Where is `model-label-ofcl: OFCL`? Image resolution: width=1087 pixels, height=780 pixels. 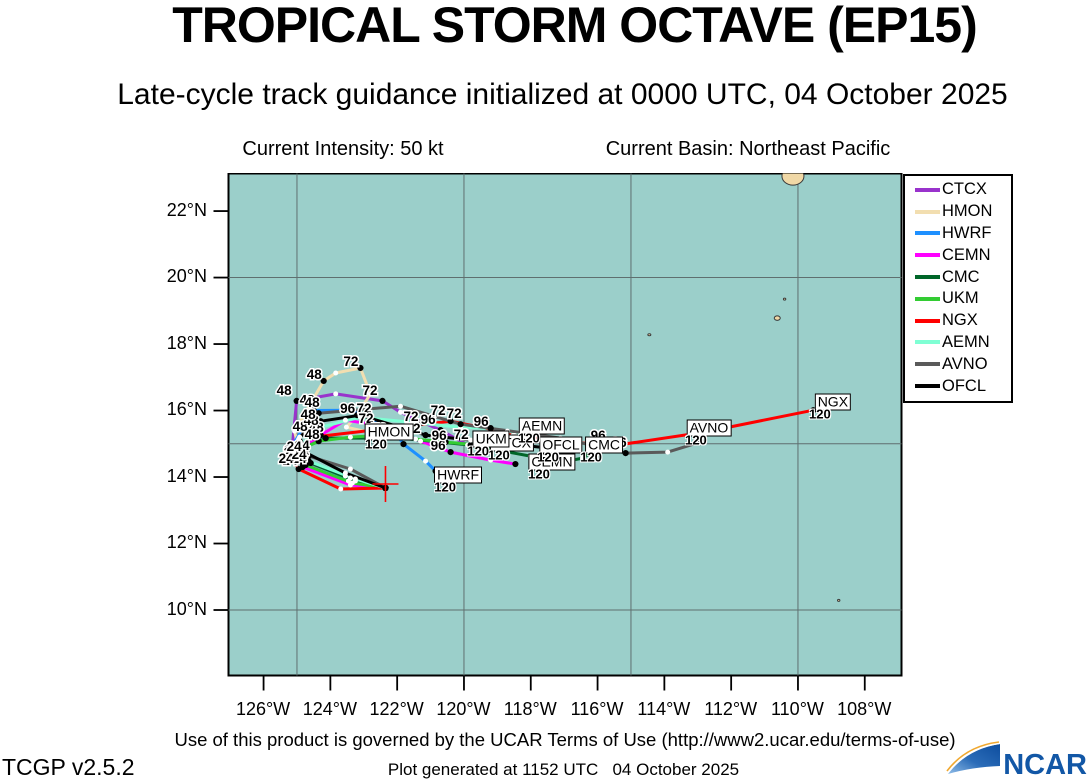
model-label-ofcl: OFCL is located at coordinates (561, 445).